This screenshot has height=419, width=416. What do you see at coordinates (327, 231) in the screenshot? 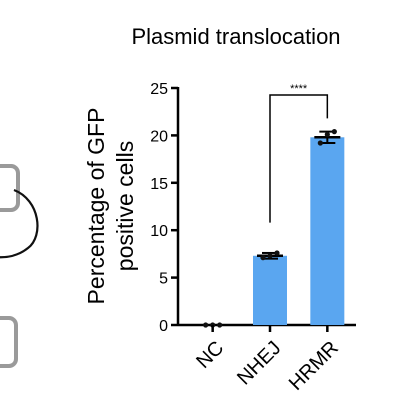
I see `bar-hrmr` at bounding box center [327, 231].